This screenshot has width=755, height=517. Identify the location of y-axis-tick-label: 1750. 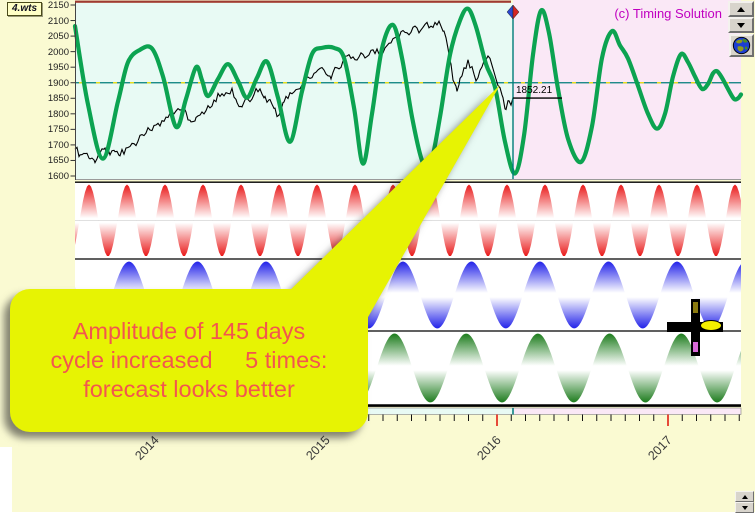
(58, 130).